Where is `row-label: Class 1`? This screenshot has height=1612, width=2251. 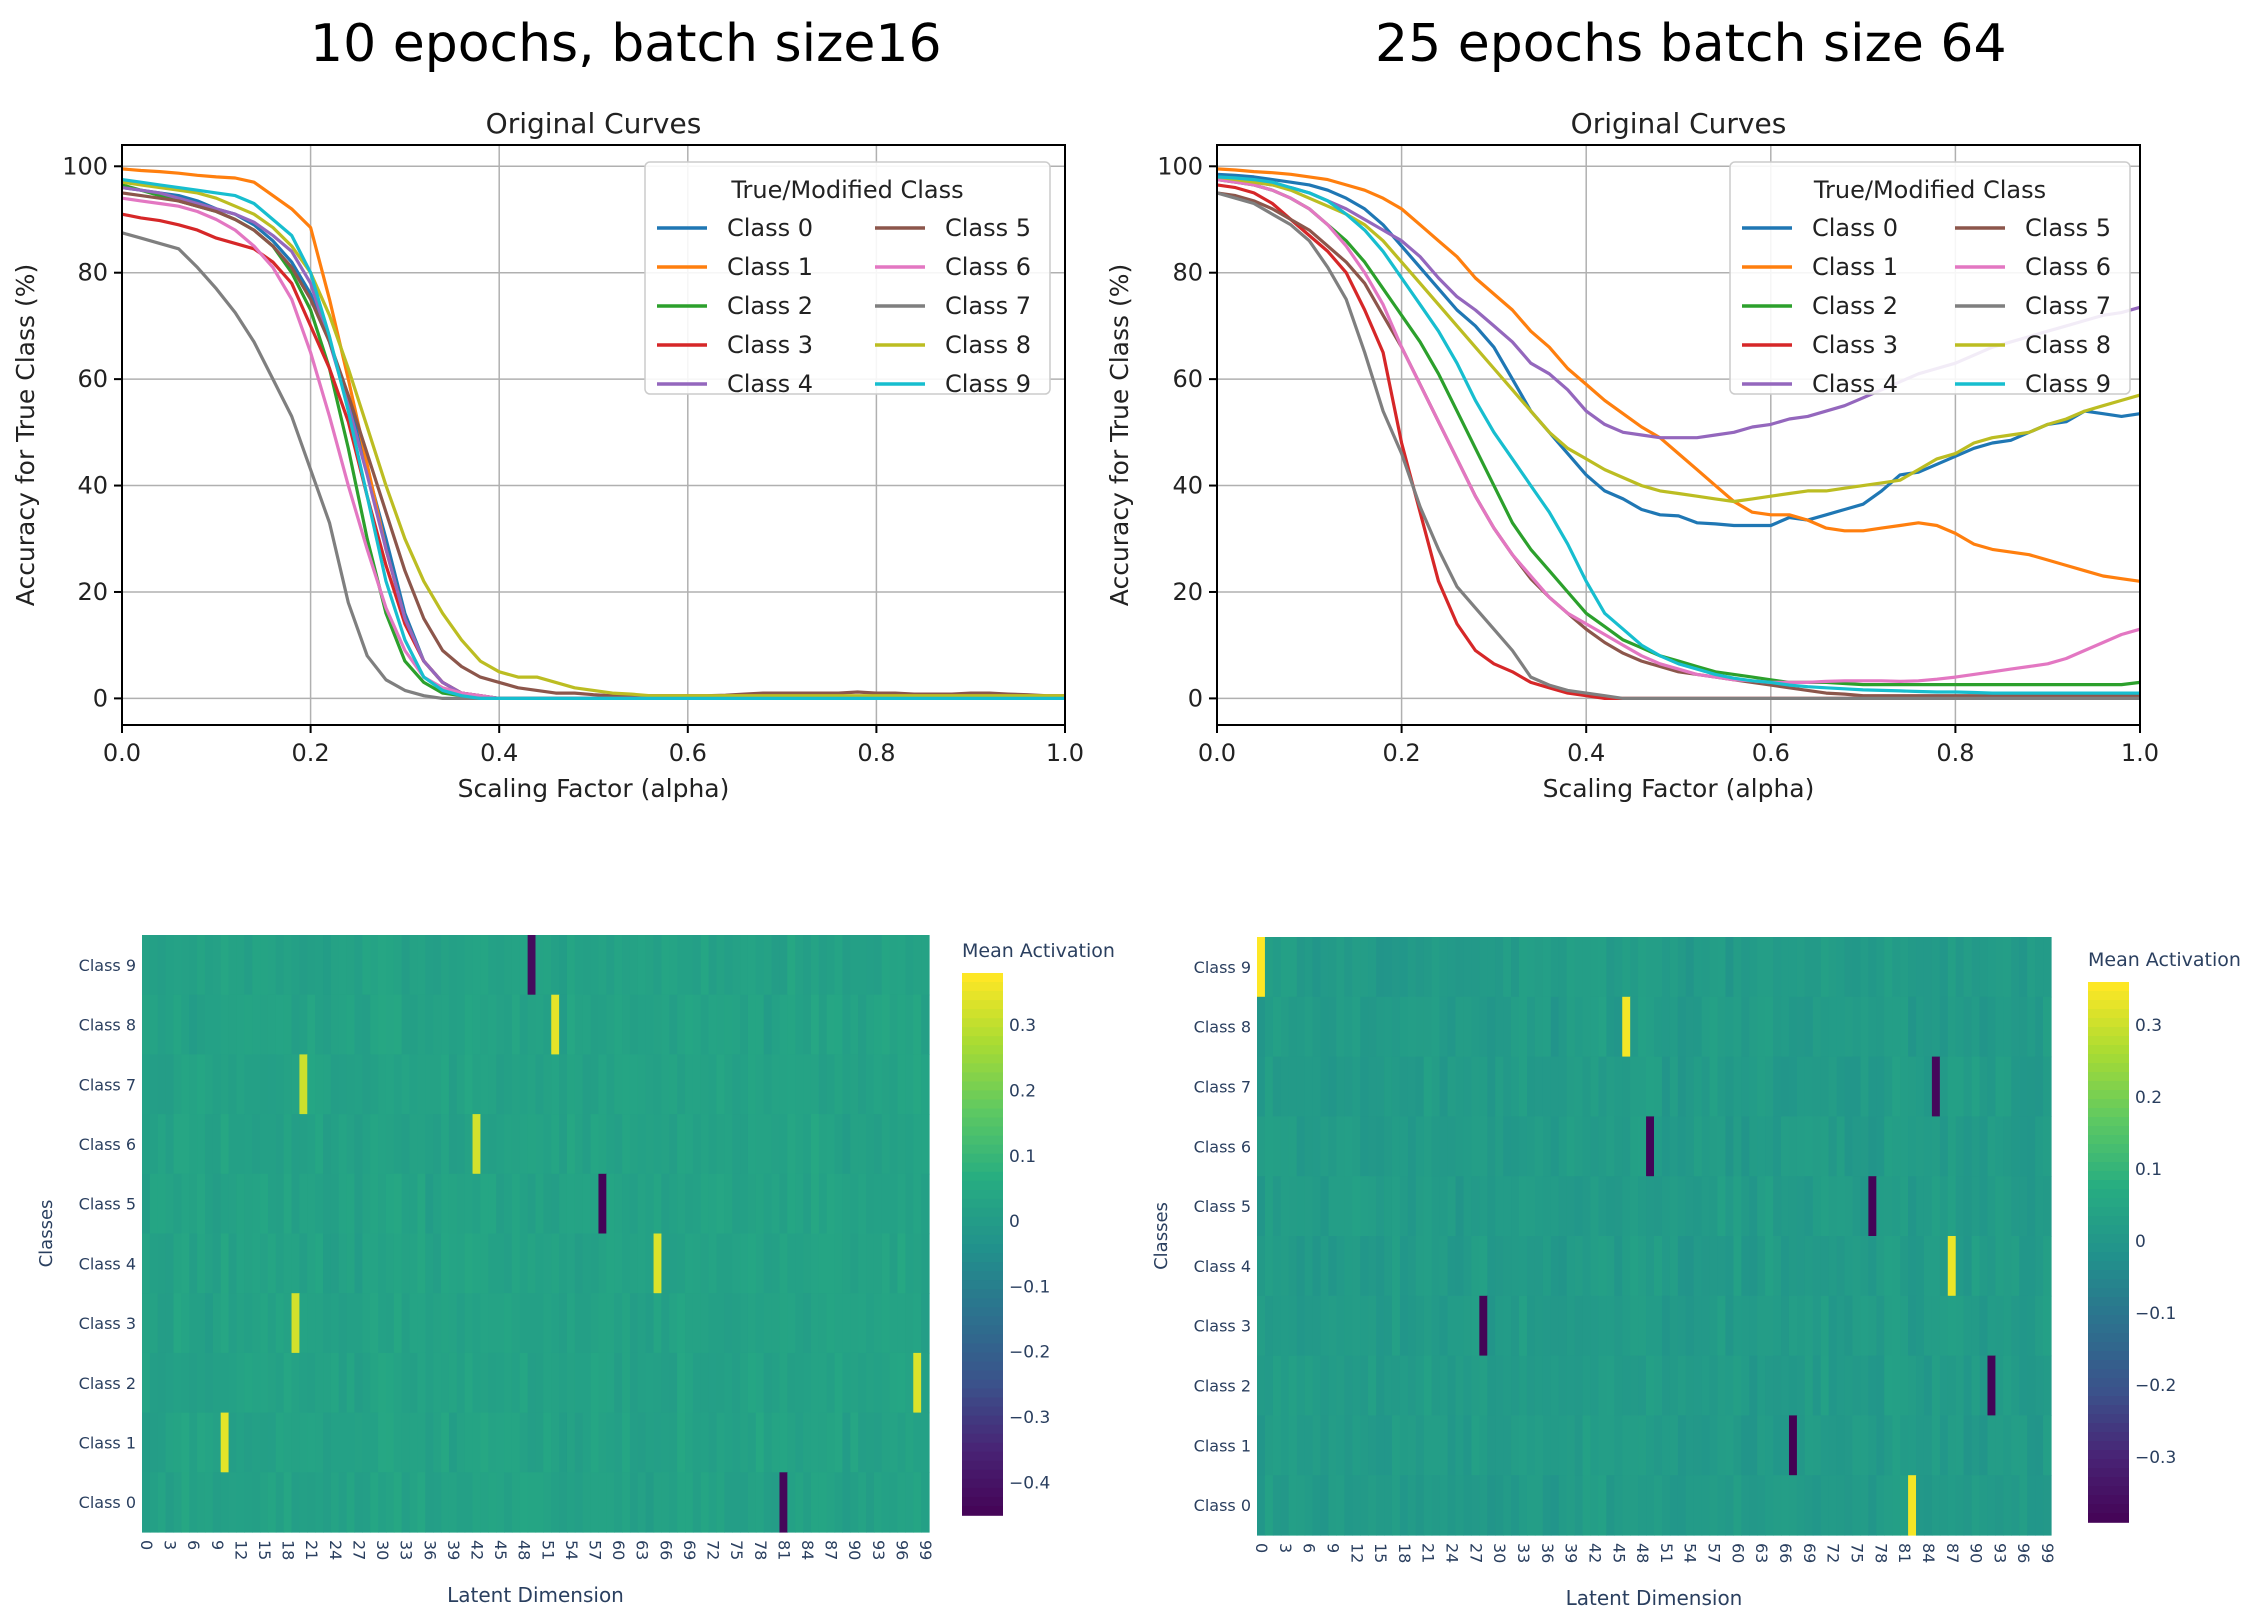
row-label: Class 1 is located at coordinates (107, 1442).